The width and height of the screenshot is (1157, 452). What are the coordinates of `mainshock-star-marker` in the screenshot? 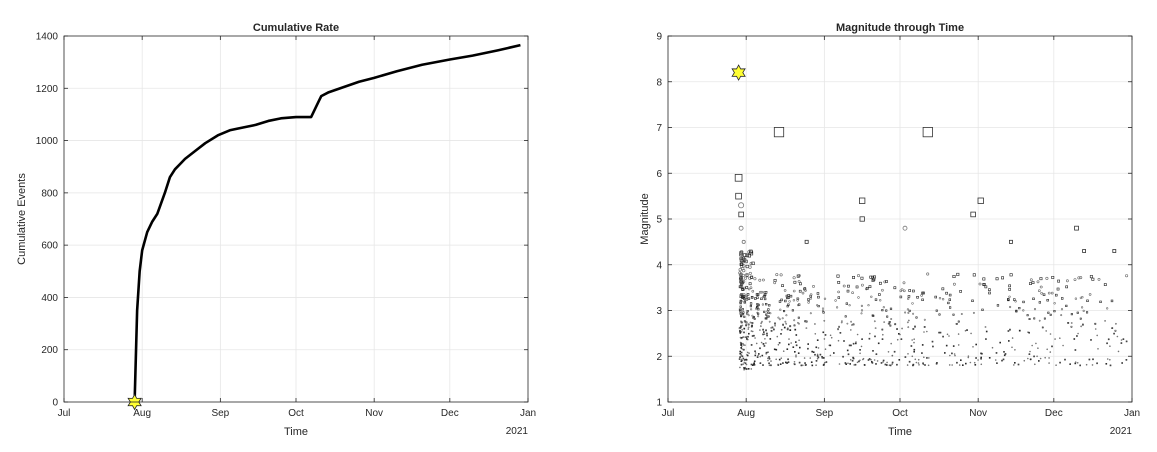 It's located at (738, 72).